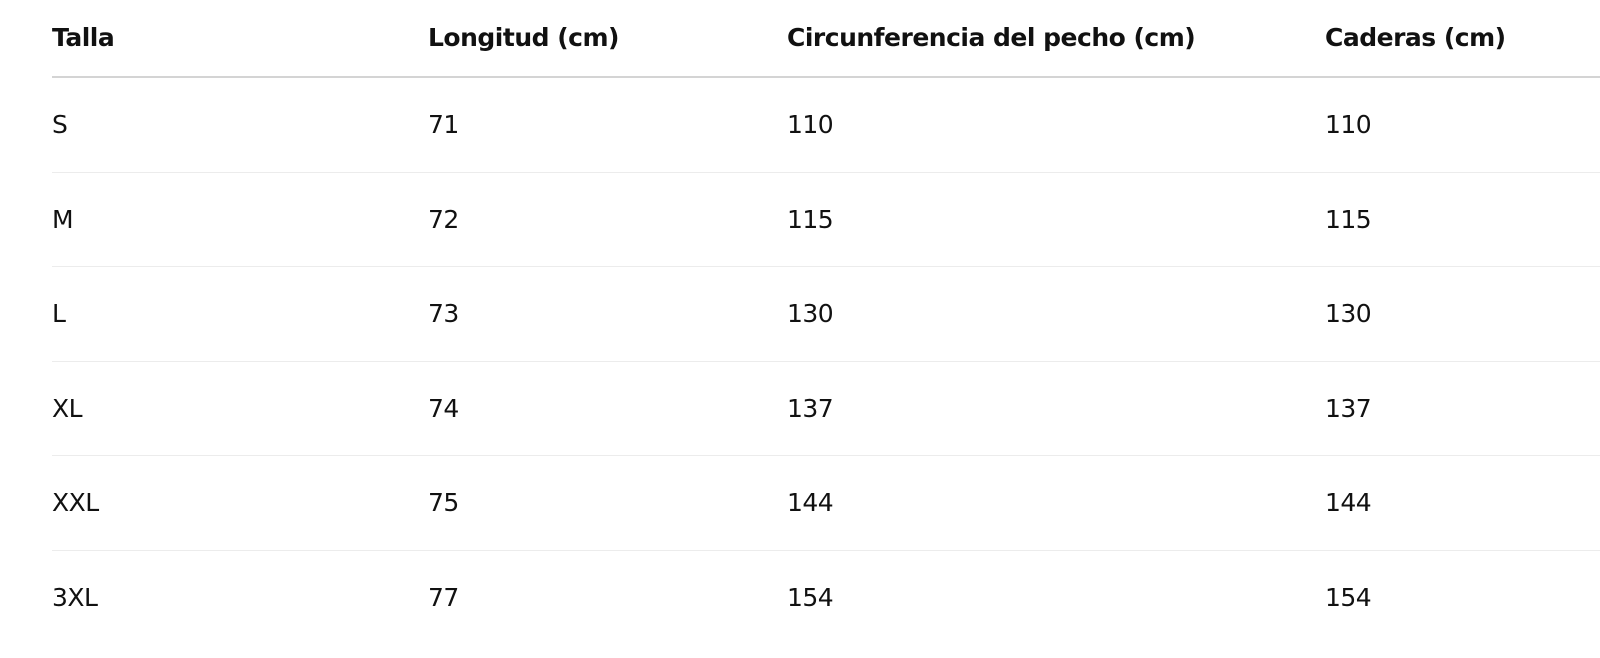 This screenshot has height=658, width=1600. I want to click on cell-hips: 130, so click(1462, 314).